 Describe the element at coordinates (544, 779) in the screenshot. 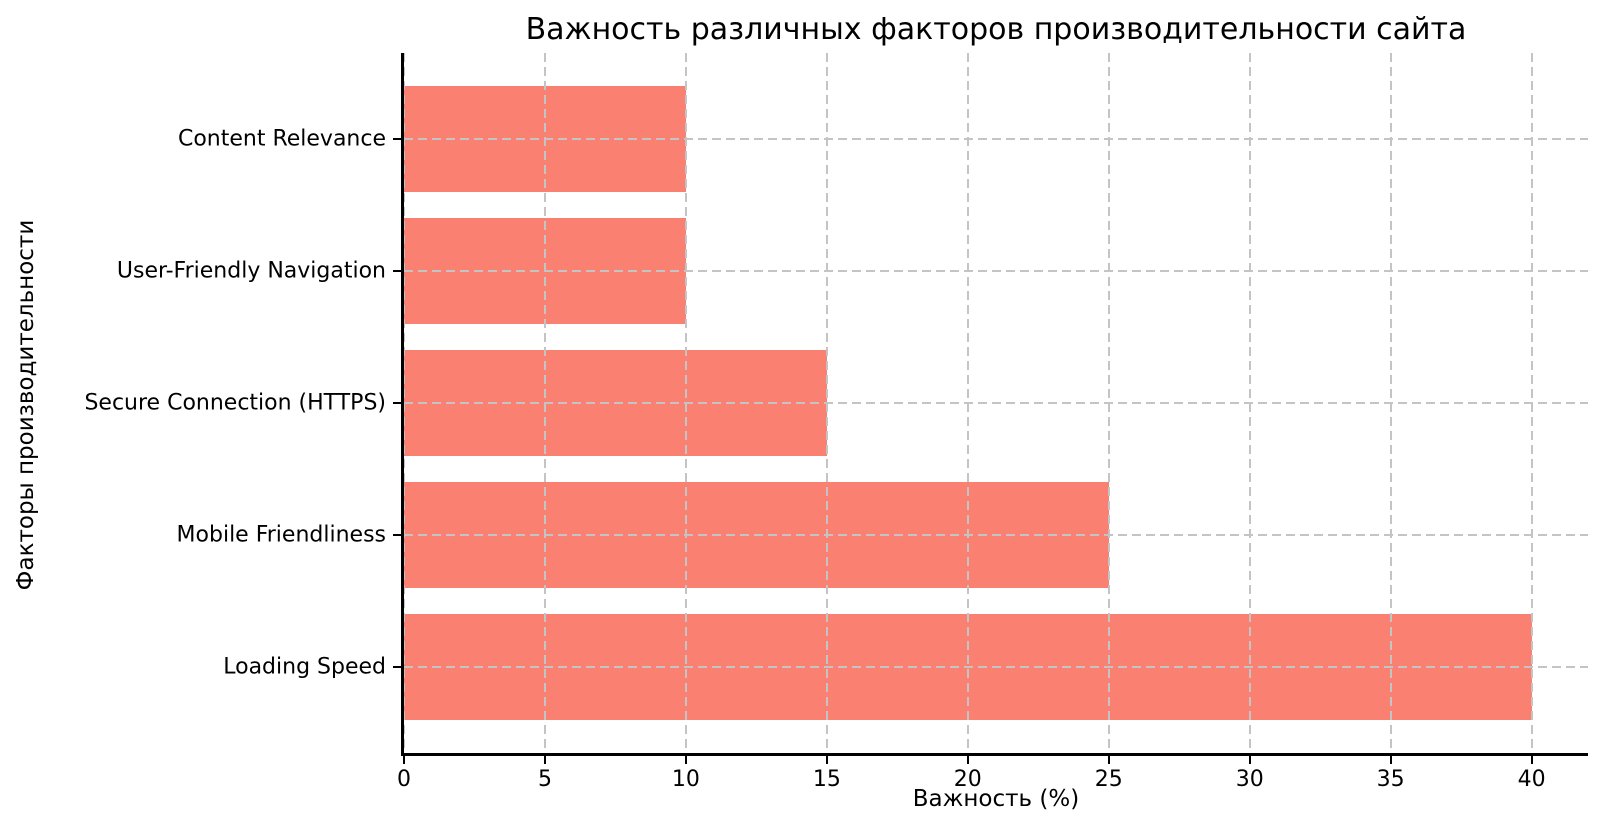

I see `x-tick-label: 5` at that location.